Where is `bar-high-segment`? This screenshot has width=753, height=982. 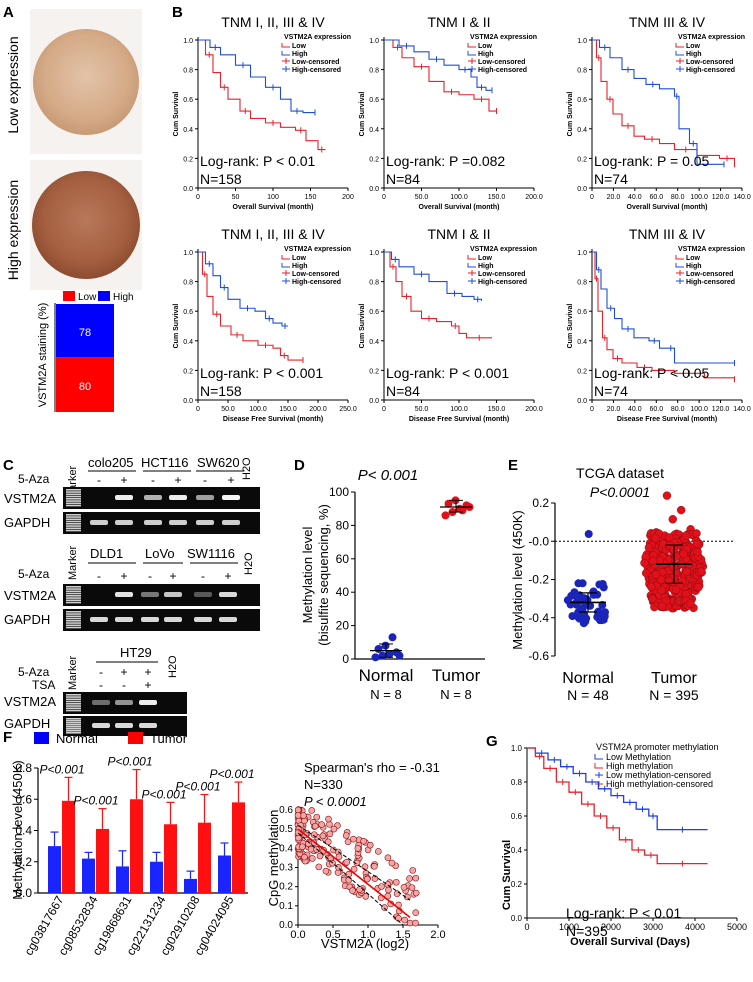 bar-high-segment is located at coordinates (85, 331).